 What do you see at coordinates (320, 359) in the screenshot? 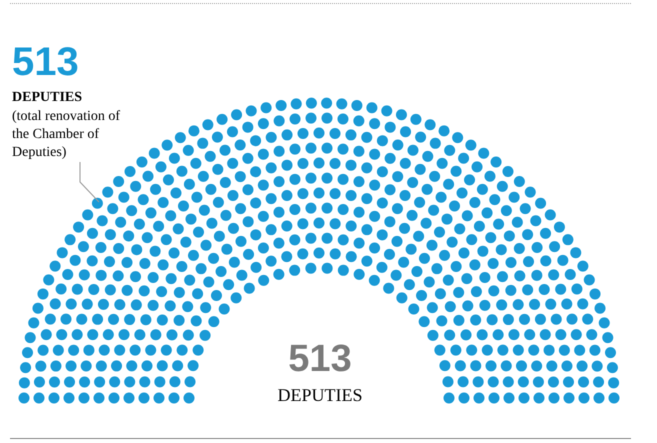
I see `data-label: 513` at bounding box center [320, 359].